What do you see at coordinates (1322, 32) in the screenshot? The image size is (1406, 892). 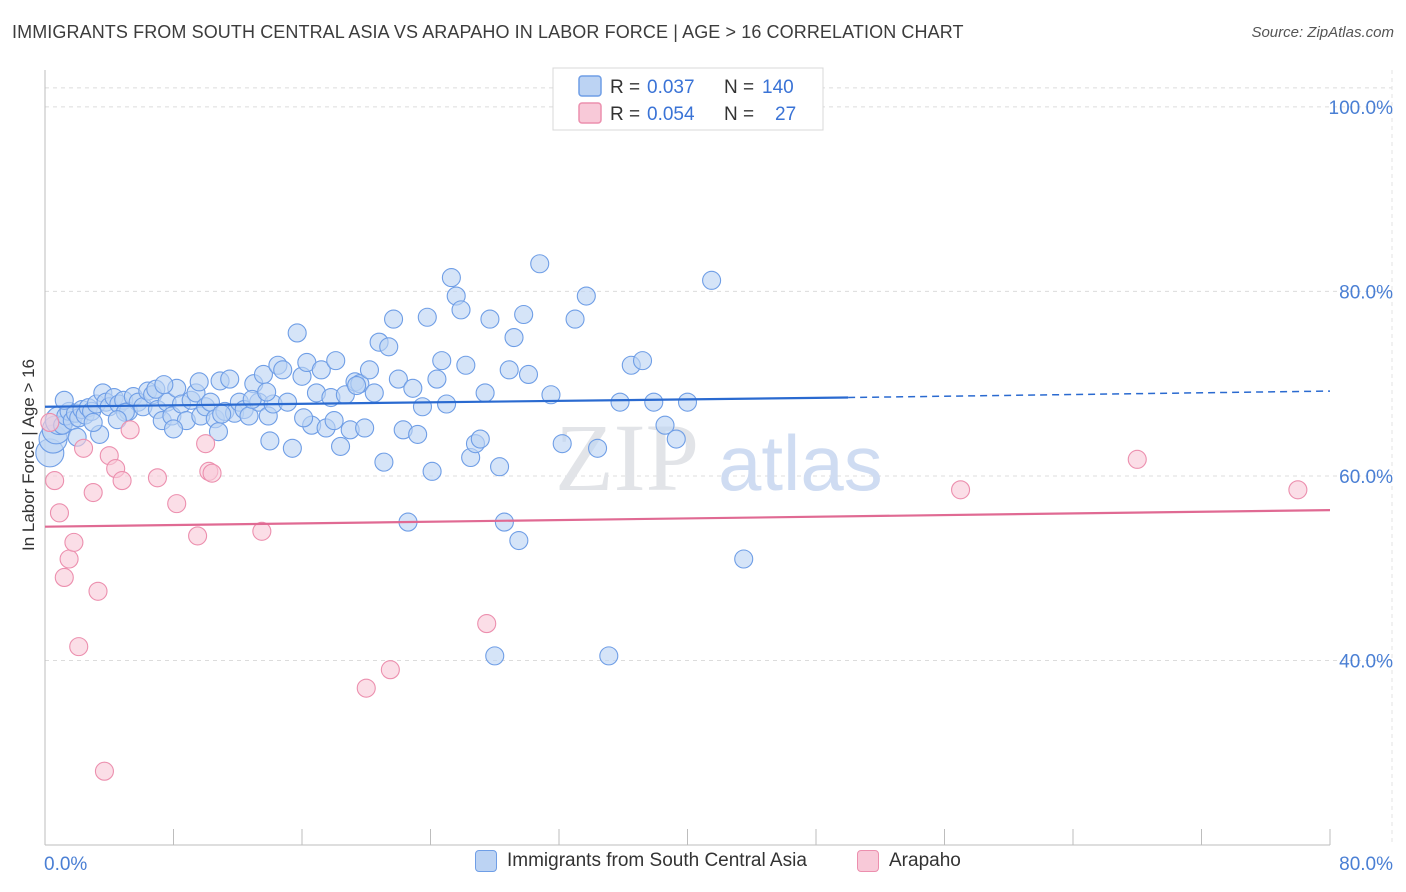 I see `chart-source: Source: ZipAtlas.com` at bounding box center [1322, 32].